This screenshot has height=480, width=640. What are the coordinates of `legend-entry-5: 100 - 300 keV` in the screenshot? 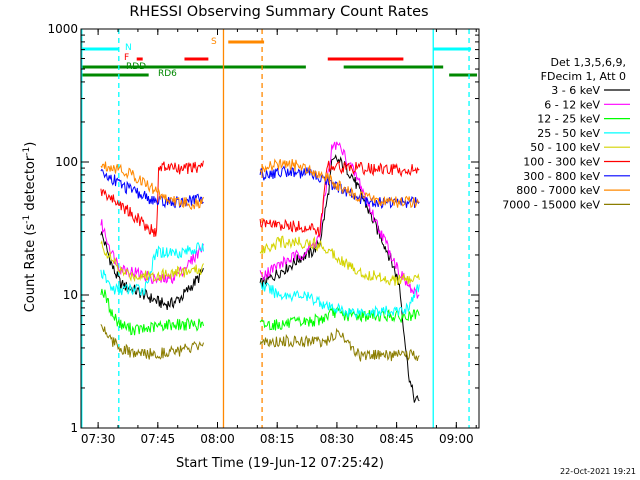 It's located at (561, 162).